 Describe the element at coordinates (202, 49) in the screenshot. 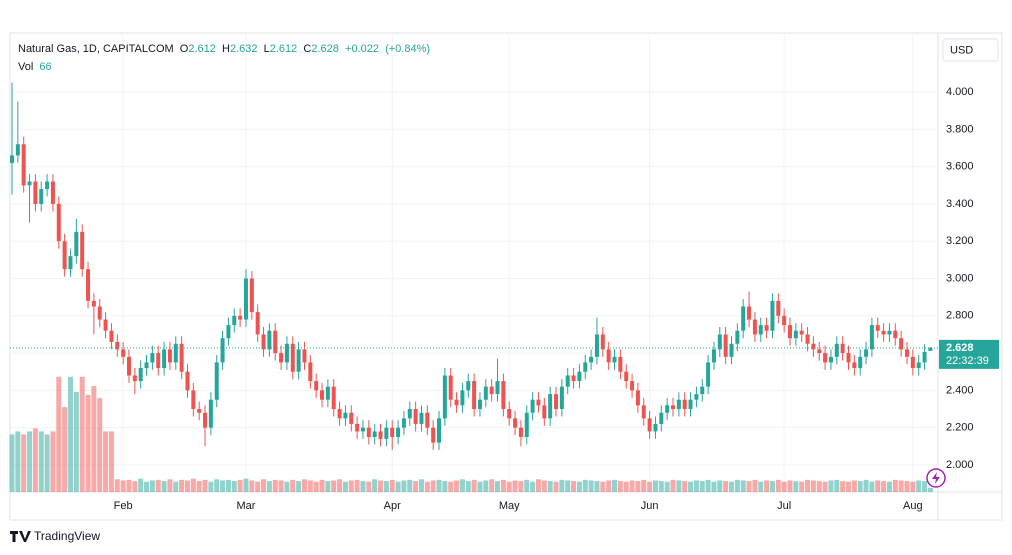

I see `ohlc-value: 2.612` at that location.